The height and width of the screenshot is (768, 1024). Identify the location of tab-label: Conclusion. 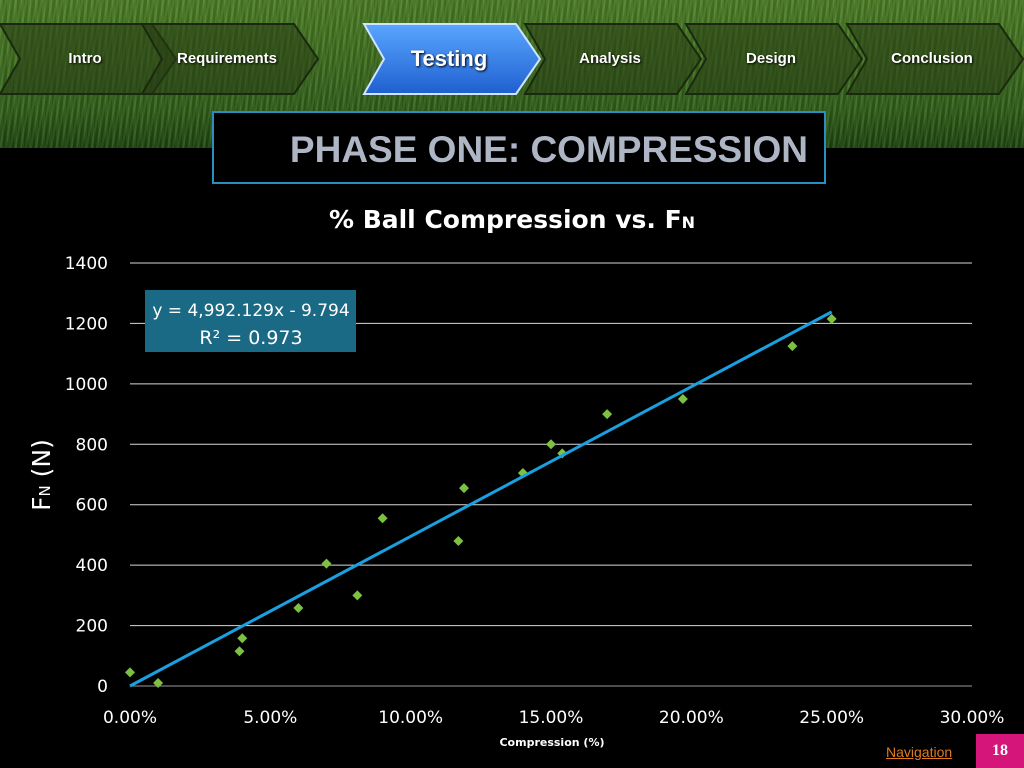
(932, 58).